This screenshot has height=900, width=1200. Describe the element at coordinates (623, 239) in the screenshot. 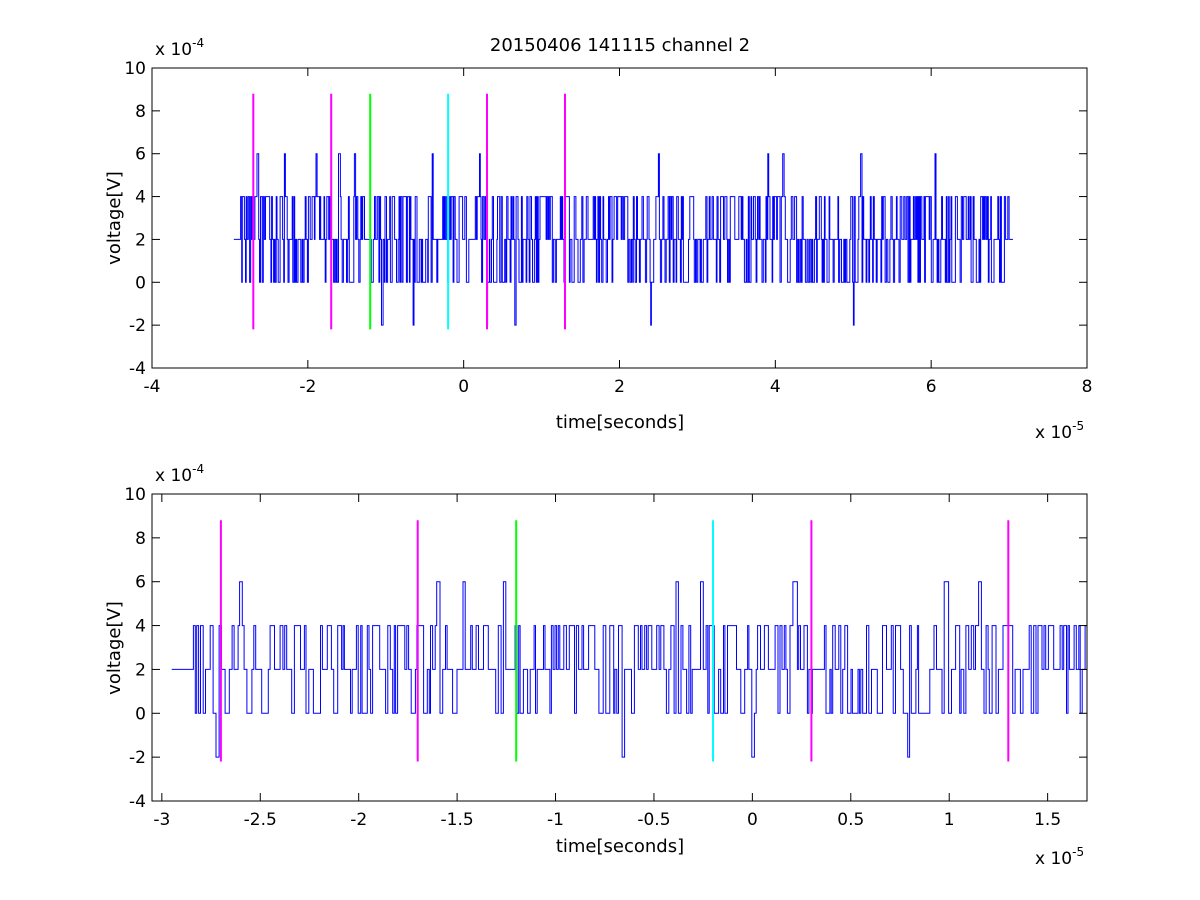

I see `top-plot-signal-trace` at that location.